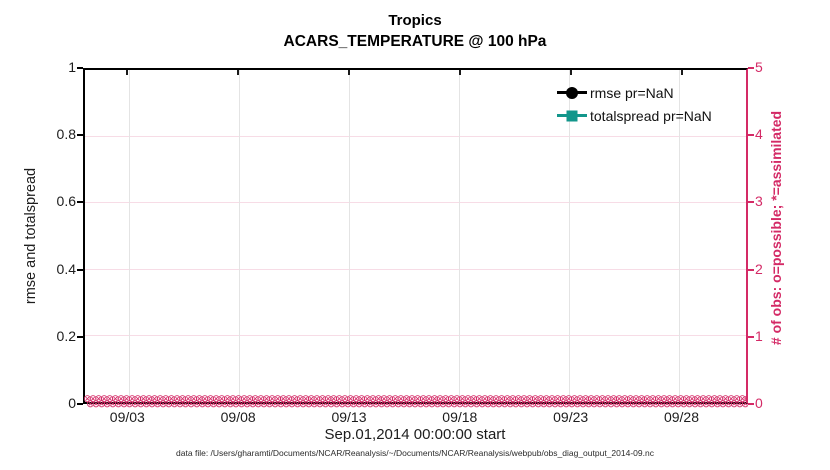  What do you see at coordinates (415, 434) in the screenshot?
I see `x-axis-label: Sep.01,2014 00:00:00 start` at bounding box center [415, 434].